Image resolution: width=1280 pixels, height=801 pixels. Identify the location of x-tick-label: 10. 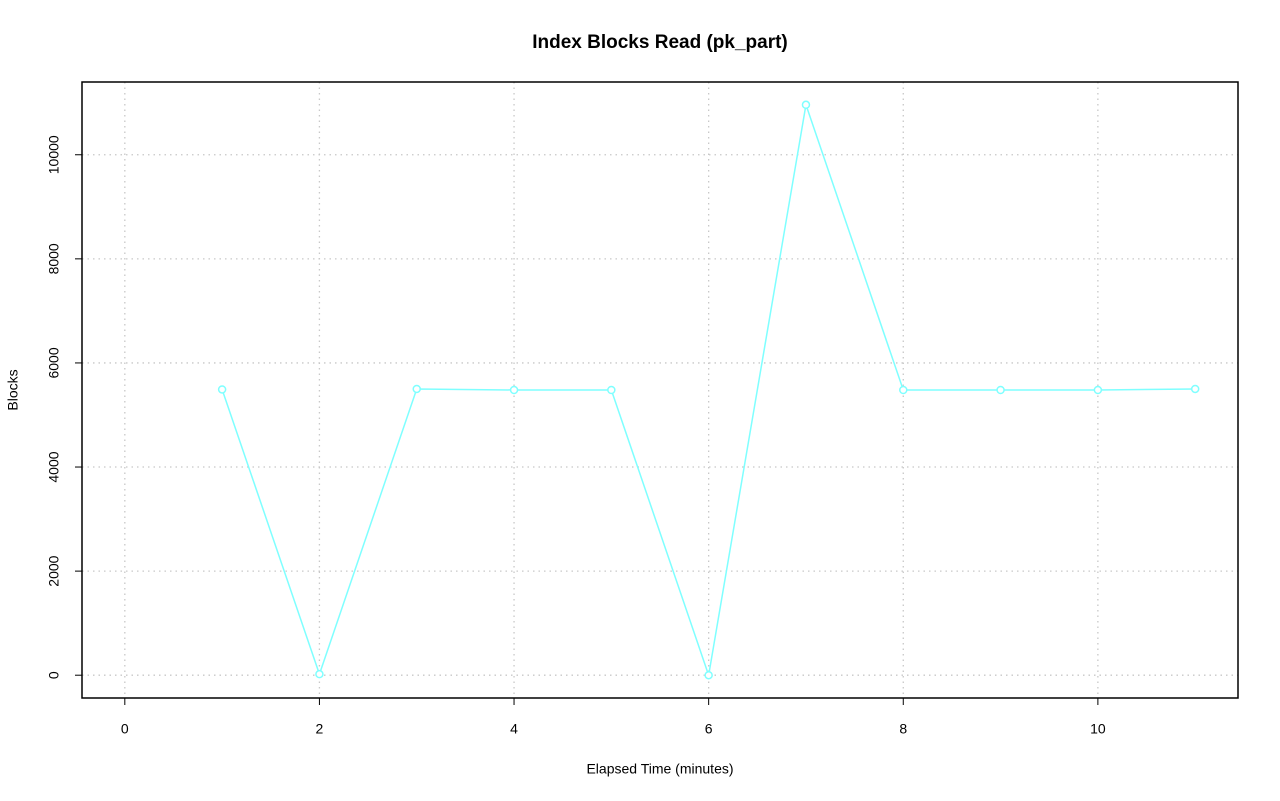
(1098, 729).